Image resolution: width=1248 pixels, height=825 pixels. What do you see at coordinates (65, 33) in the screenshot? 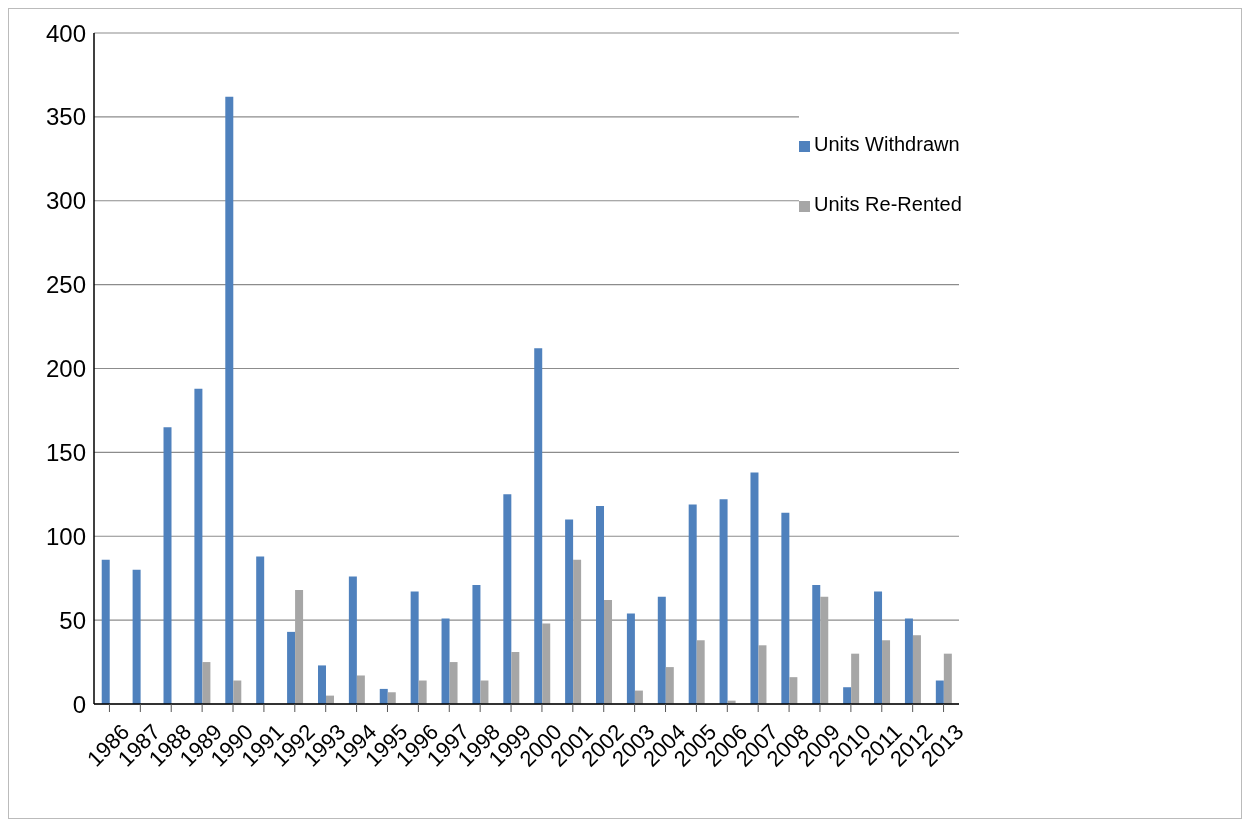
I see `y-tick-label: 400` at bounding box center [65, 33].